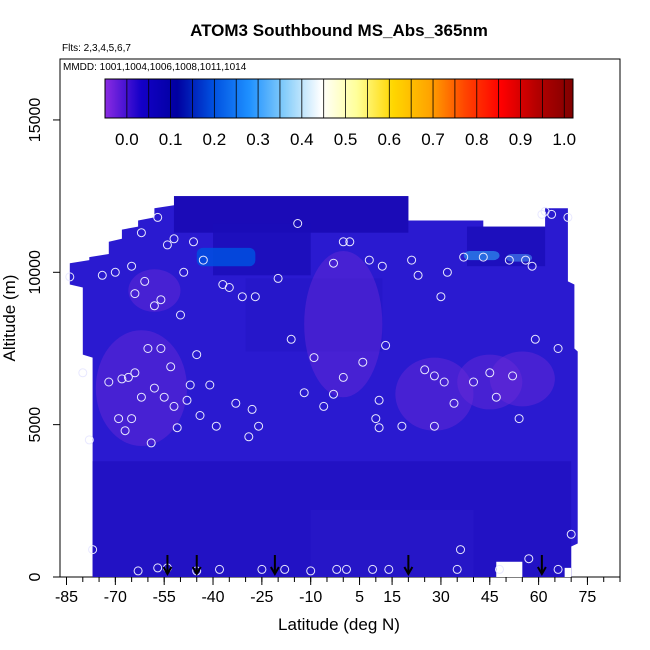  What do you see at coordinates (339, 624) in the screenshot?
I see `x-axis-label: Latitude (deg N)` at bounding box center [339, 624].